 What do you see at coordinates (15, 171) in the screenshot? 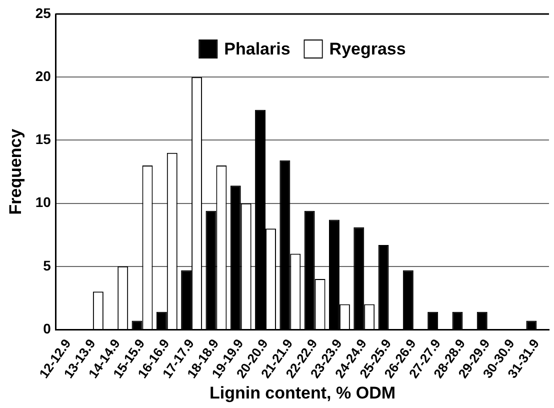
I see `y-axis-title: Frequency` at bounding box center [15, 171].